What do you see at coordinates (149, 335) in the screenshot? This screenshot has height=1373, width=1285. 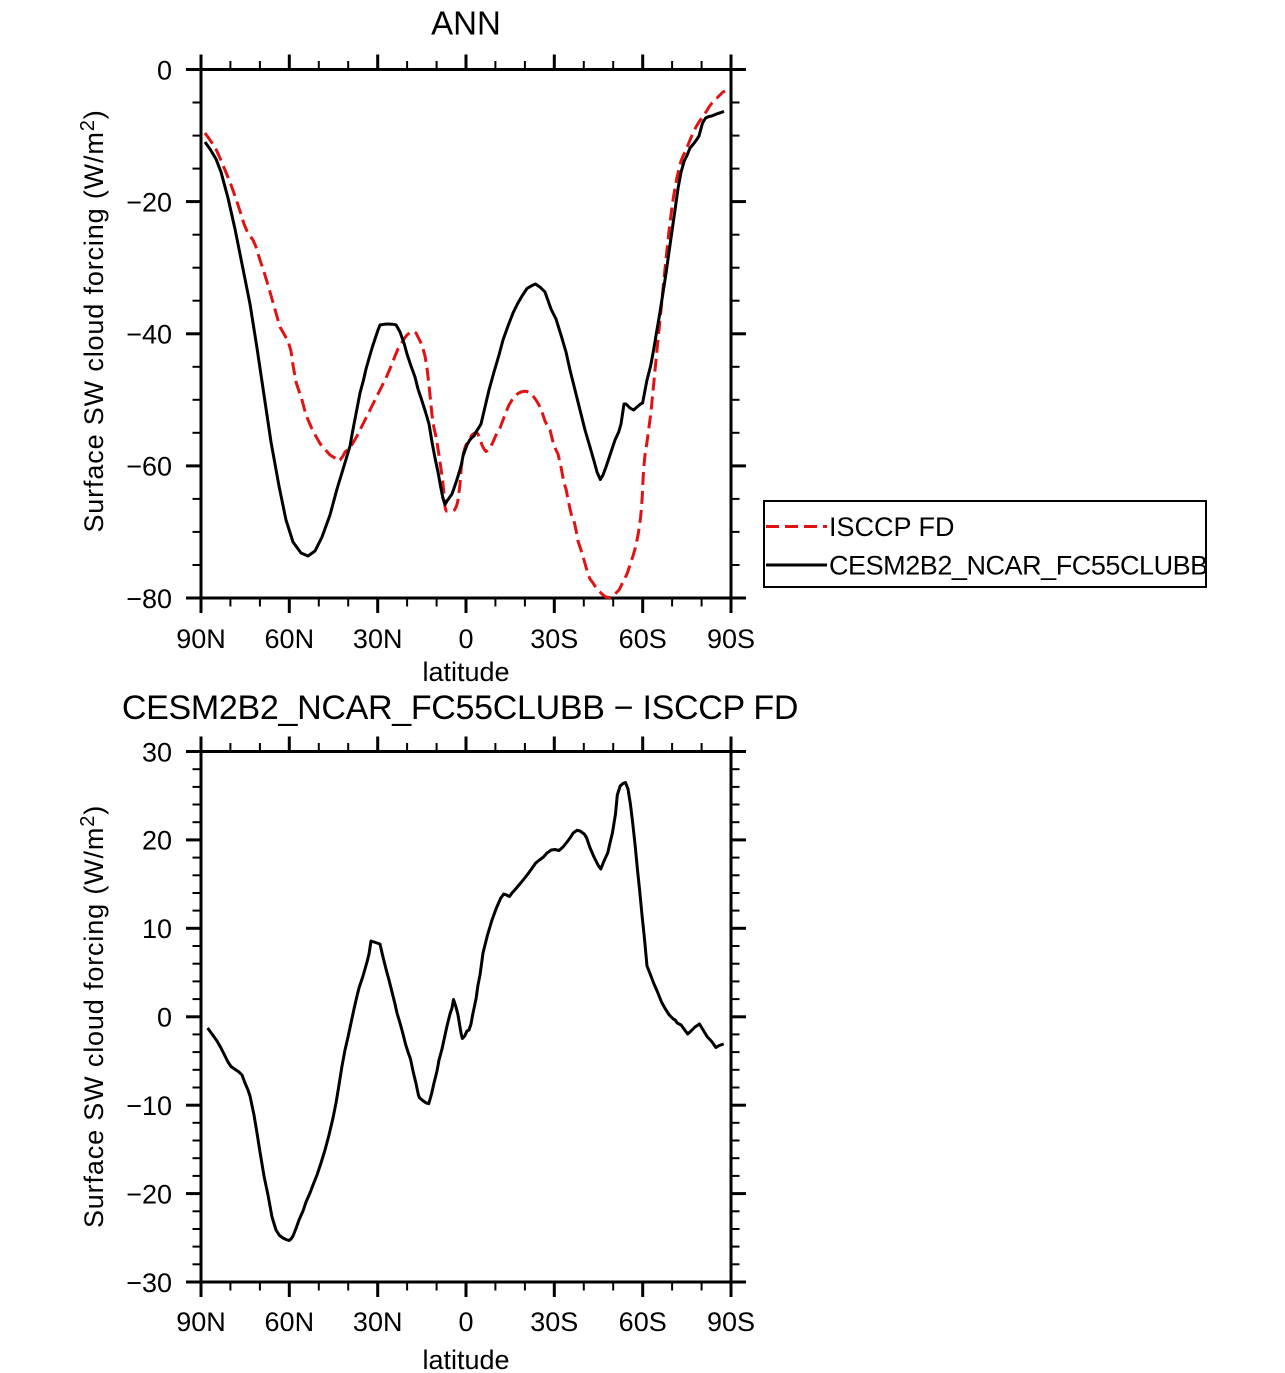 I see `svg-text: −40` at bounding box center [149, 335].